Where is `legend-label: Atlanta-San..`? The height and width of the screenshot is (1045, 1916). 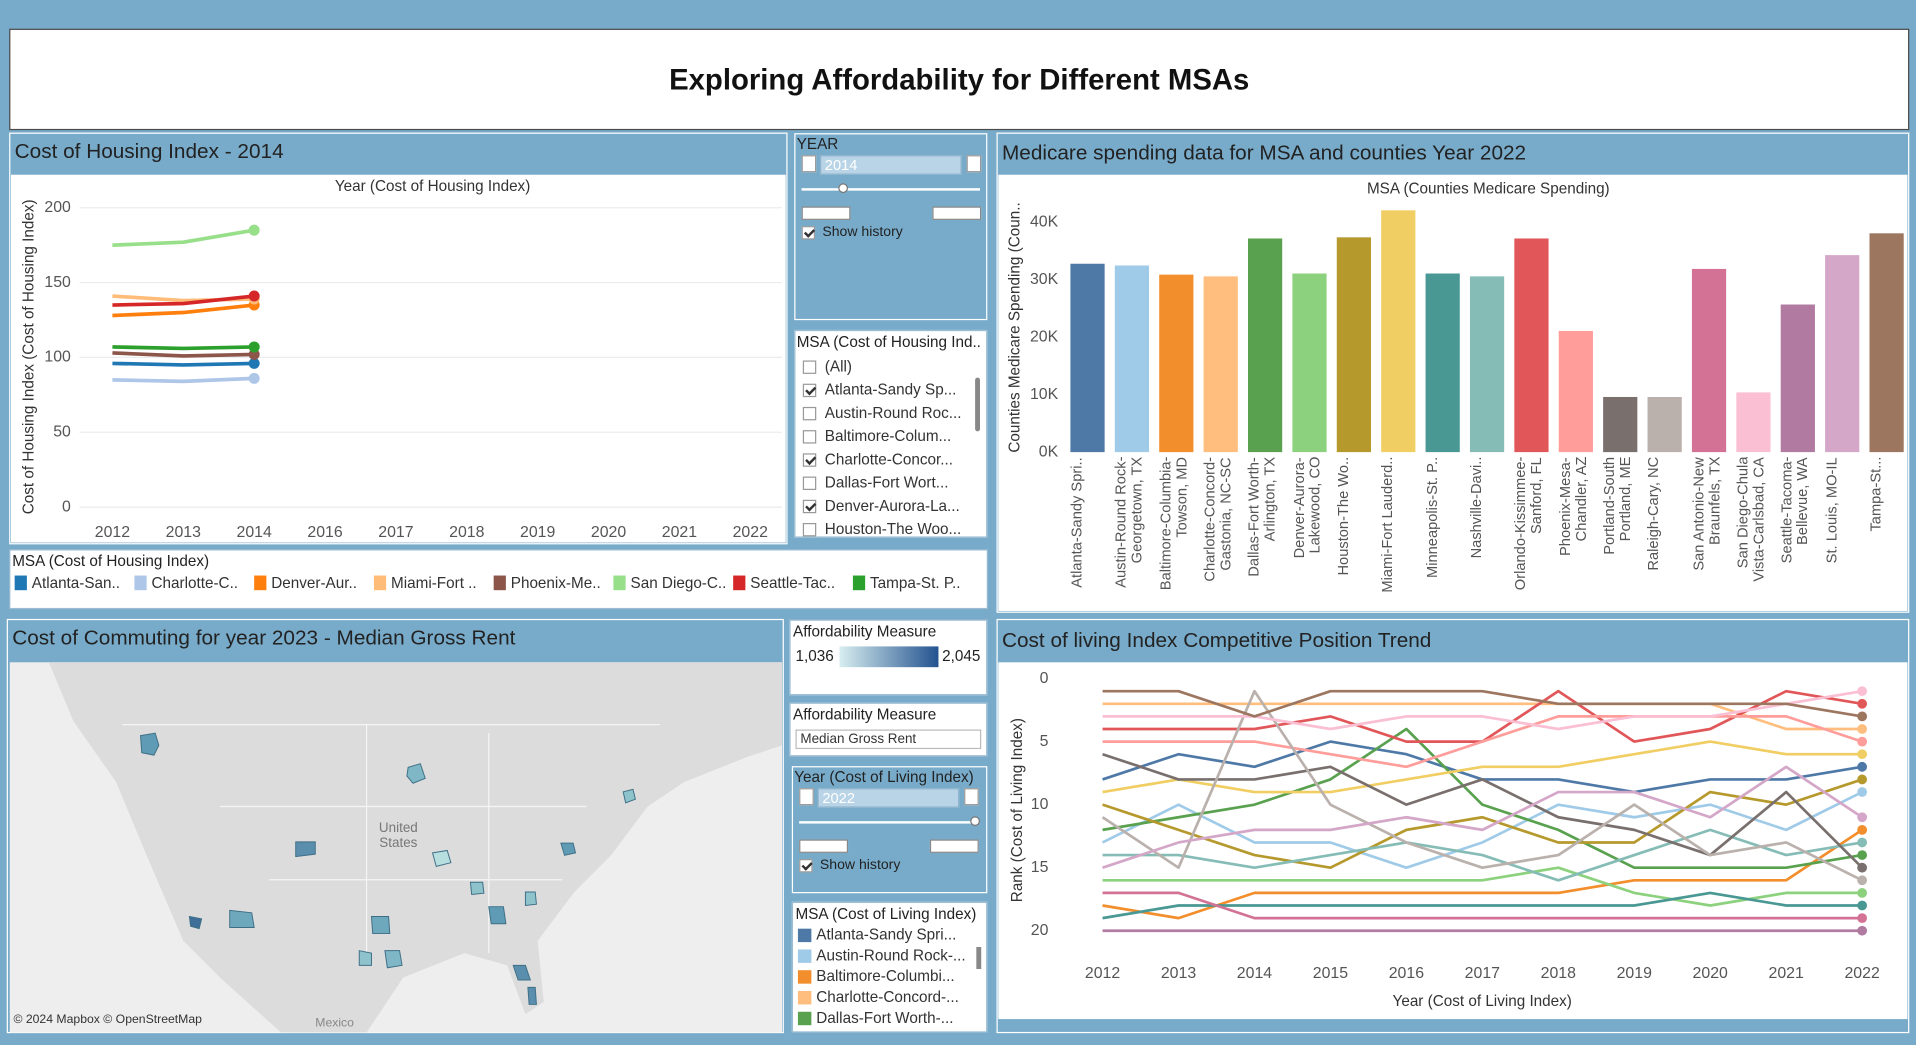
legend-label: Atlanta-San.. is located at coordinates (76, 583).